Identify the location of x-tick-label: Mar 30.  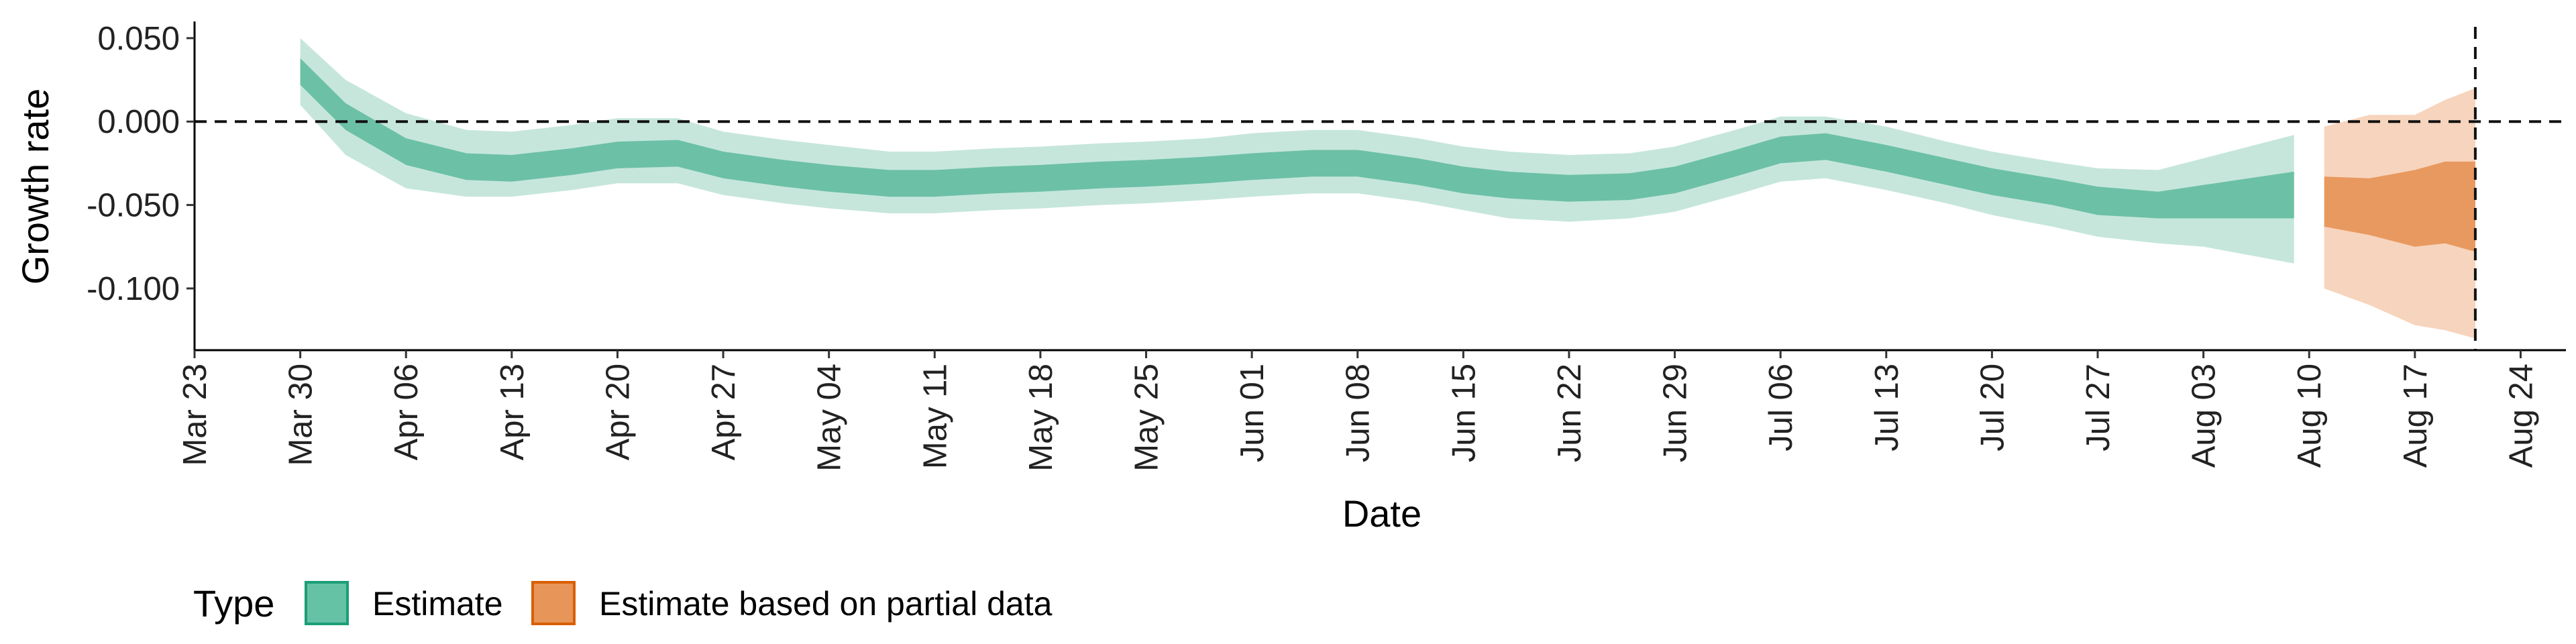
(301, 415).